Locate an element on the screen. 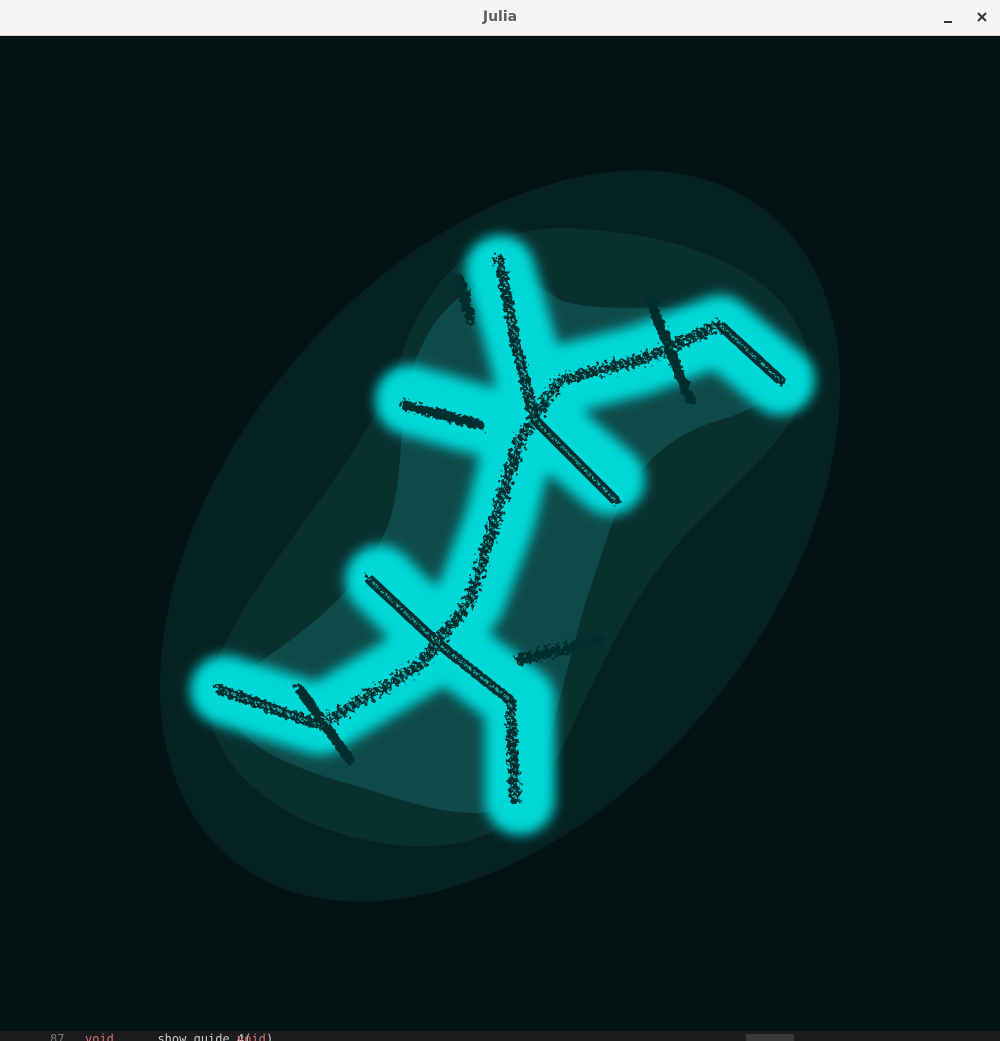  function-name: __show_guide_4( is located at coordinates (197, 1036).